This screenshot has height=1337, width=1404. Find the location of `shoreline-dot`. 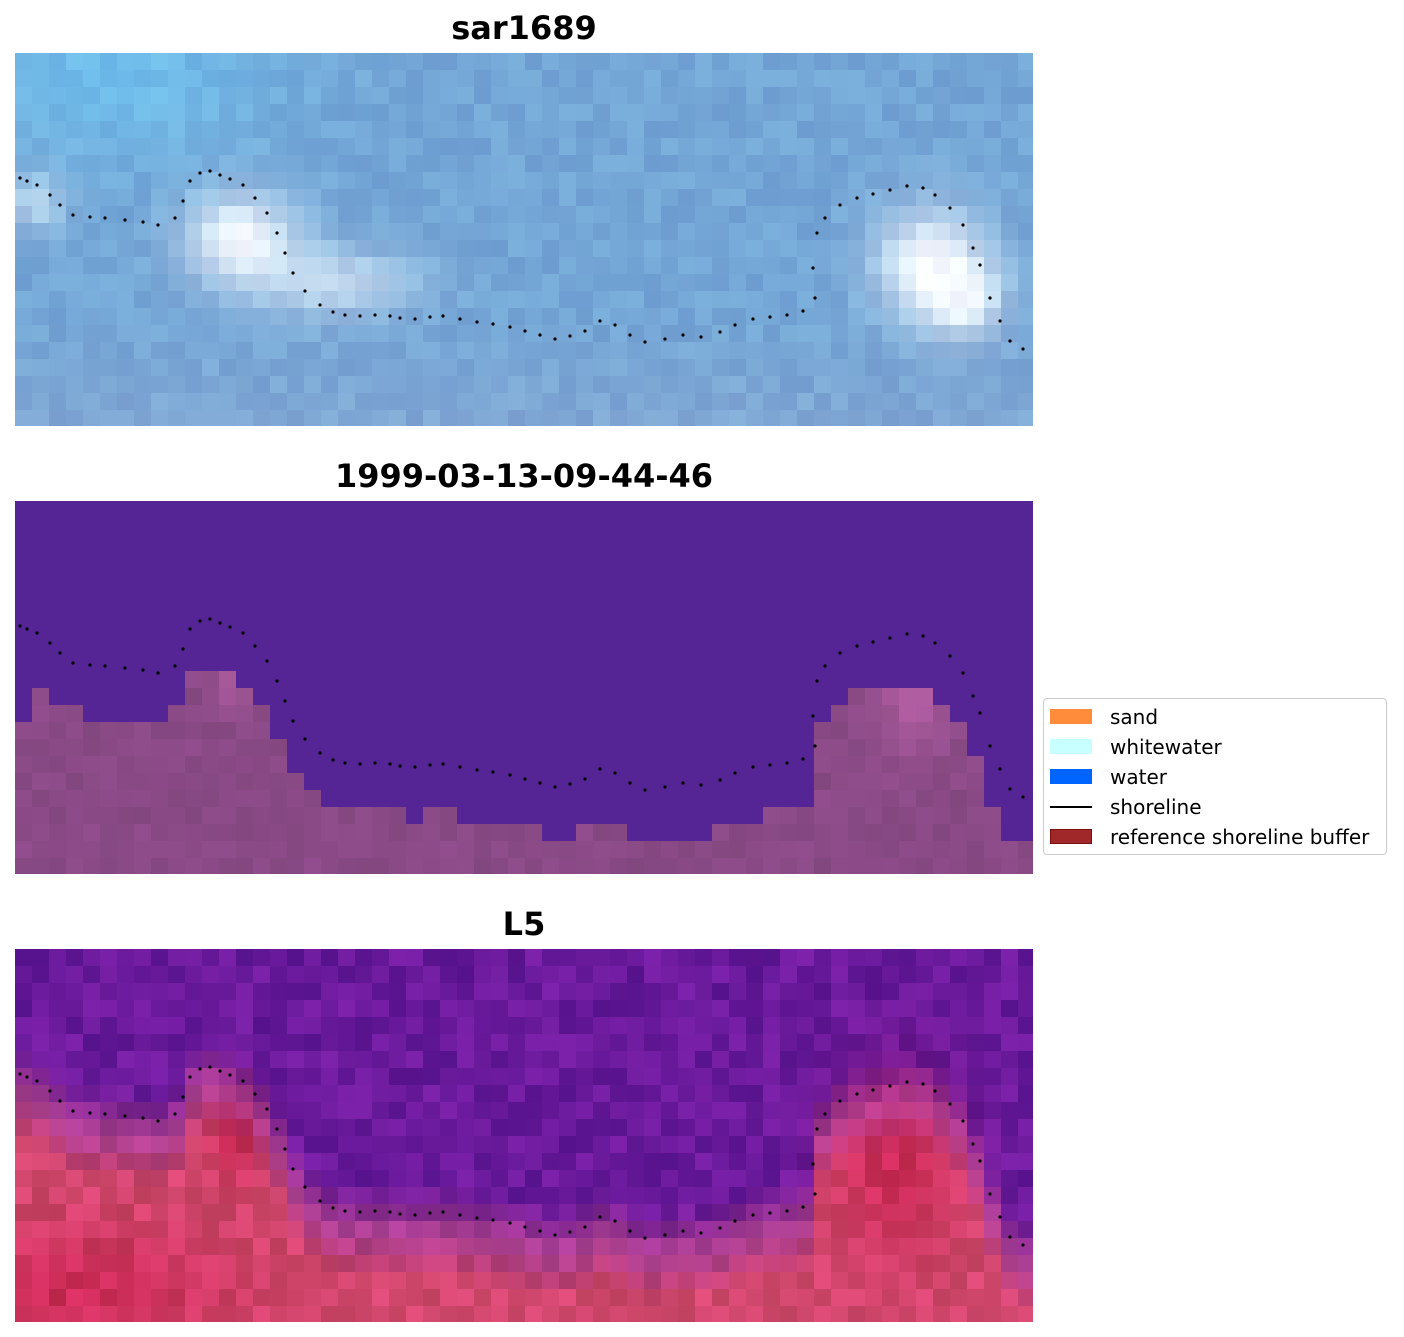

shoreline-dot is located at coordinates (375, 315).